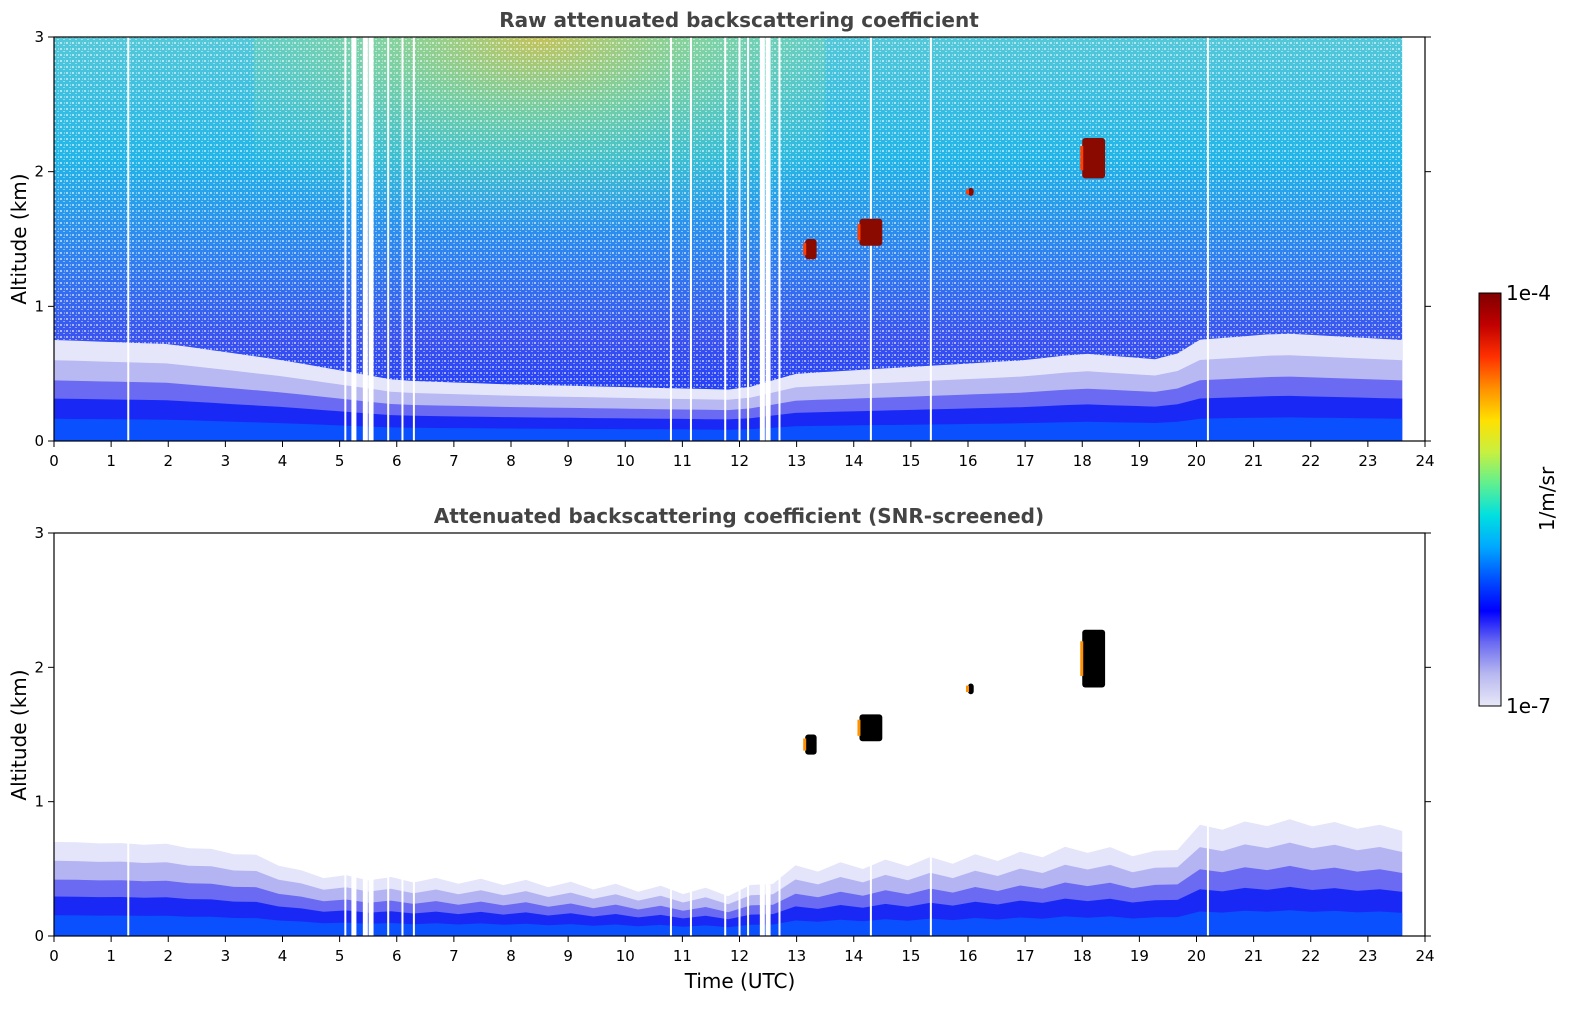  What do you see at coordinates (967, 956) in the screenshot?
I see `x-tick-label: 16` at bounding box center [967, 956].